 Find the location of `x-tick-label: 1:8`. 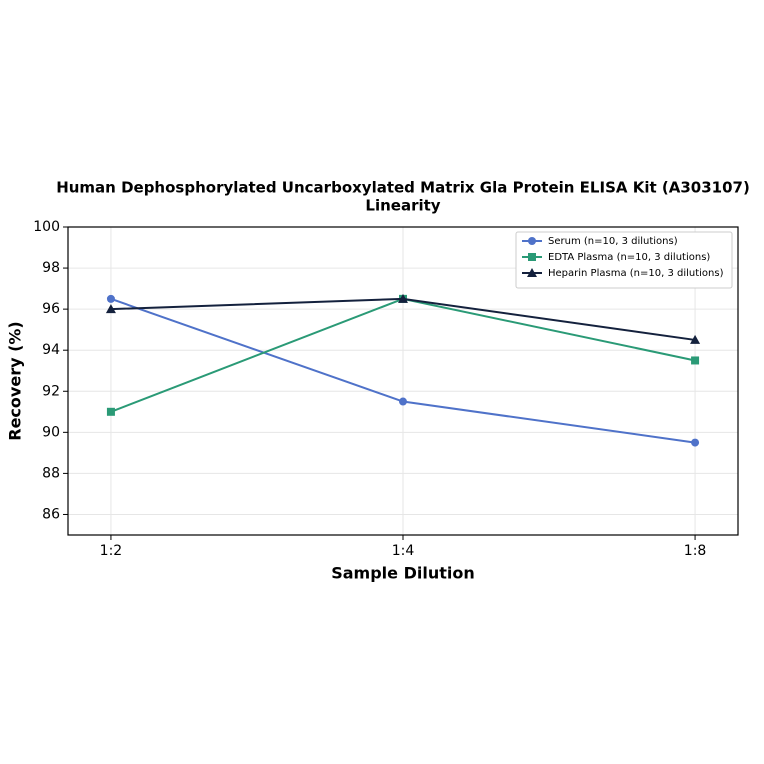

x-tick-label: 1:8 is located at coordinates (695, 551).